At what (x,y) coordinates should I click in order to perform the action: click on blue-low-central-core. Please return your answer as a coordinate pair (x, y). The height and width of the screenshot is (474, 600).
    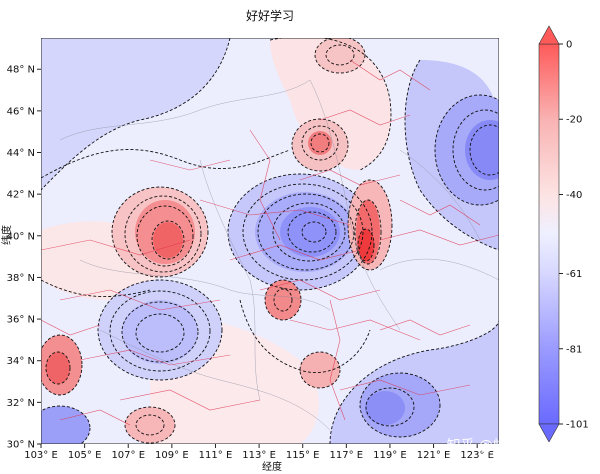
    Looking at the image, I should click on (310, 232).